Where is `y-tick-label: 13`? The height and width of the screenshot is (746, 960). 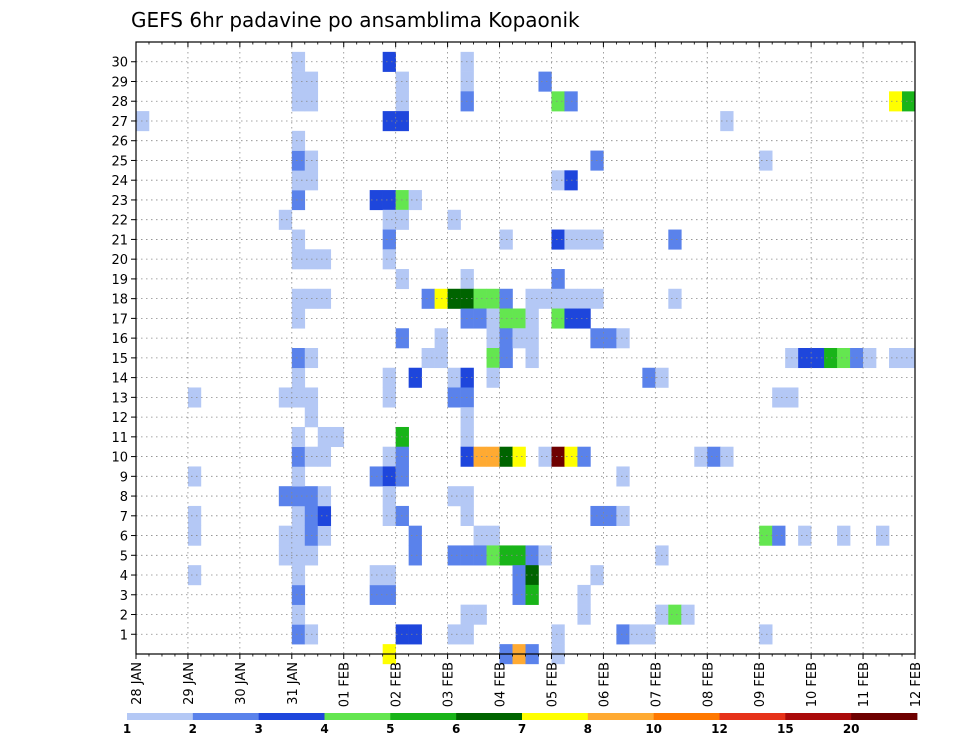 y-tick-label: 13 is located at coordinates (119, 398).